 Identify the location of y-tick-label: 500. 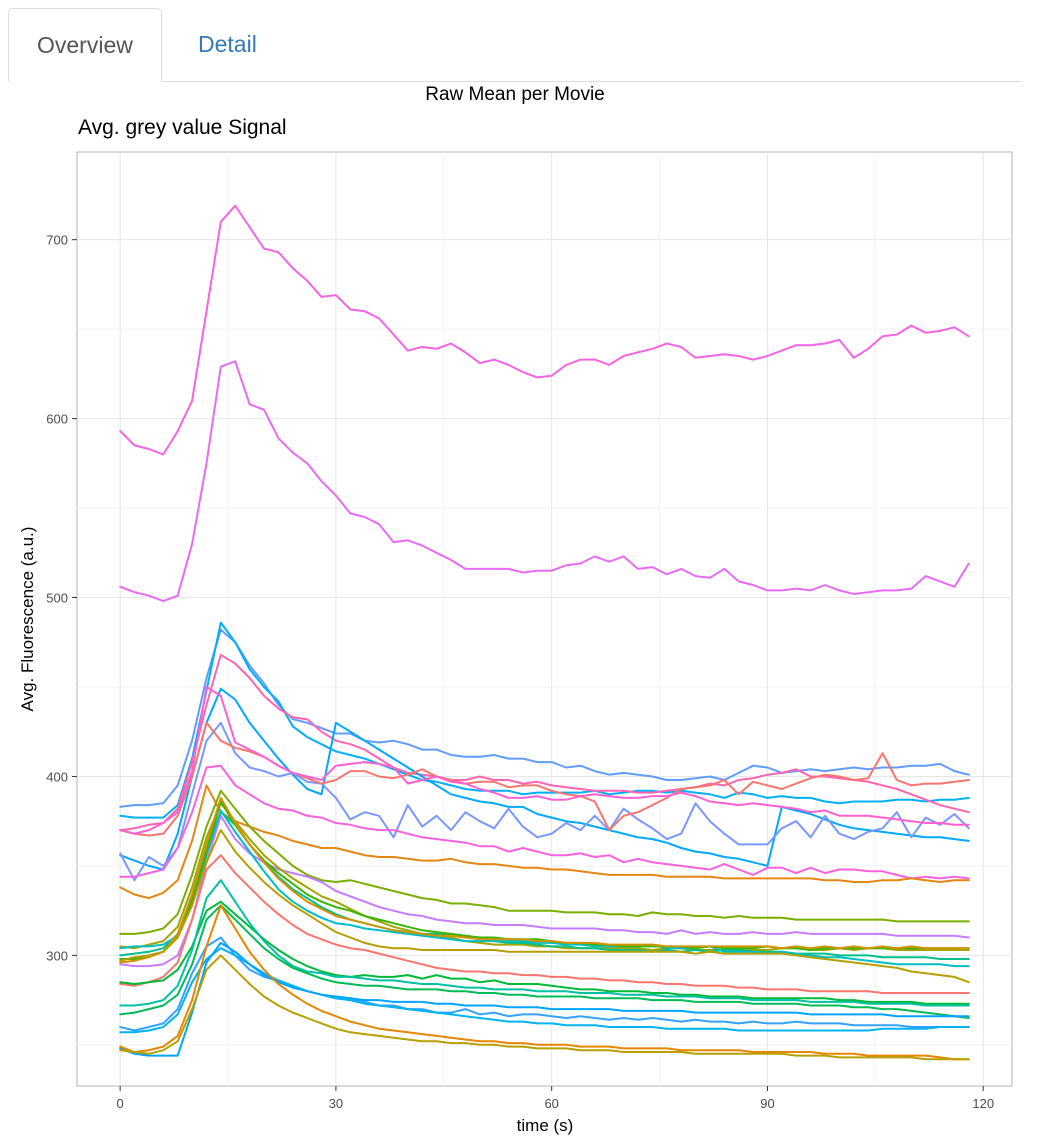
(57, 598).